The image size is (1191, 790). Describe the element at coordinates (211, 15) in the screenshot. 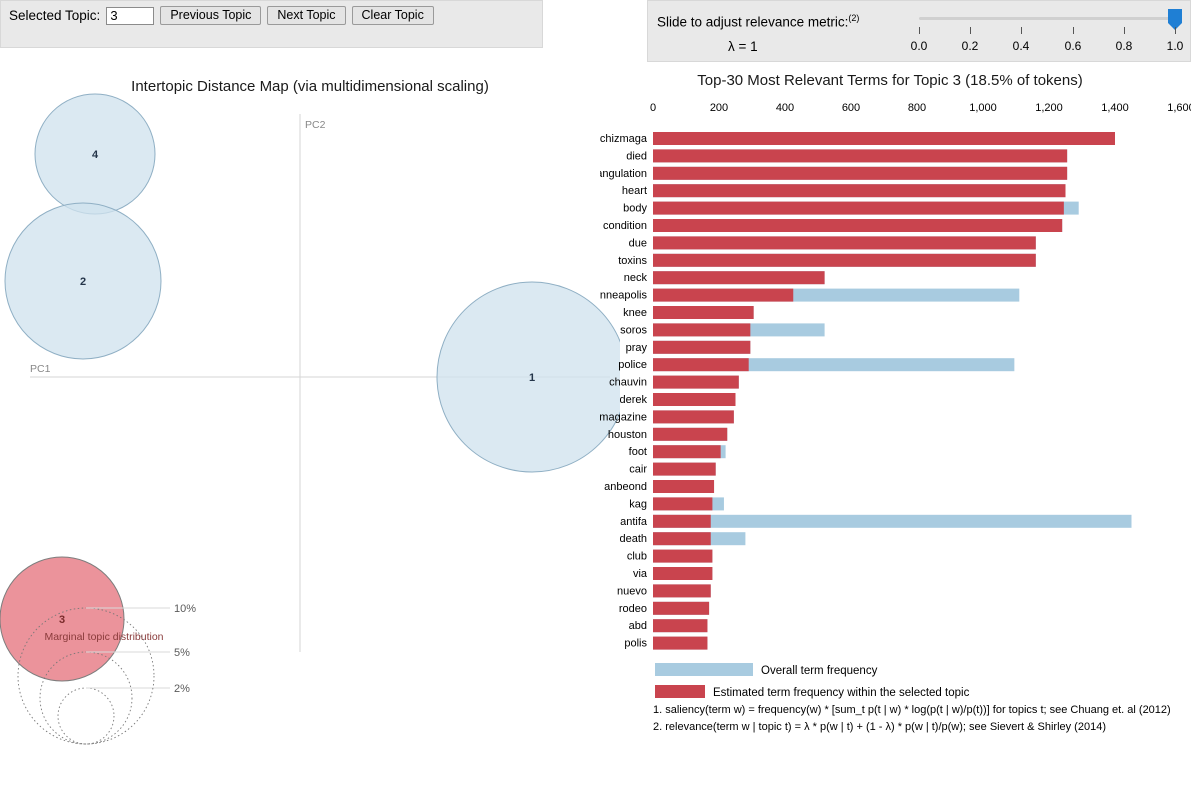

I see `previous-topic-button: Previous Topic` at that location.